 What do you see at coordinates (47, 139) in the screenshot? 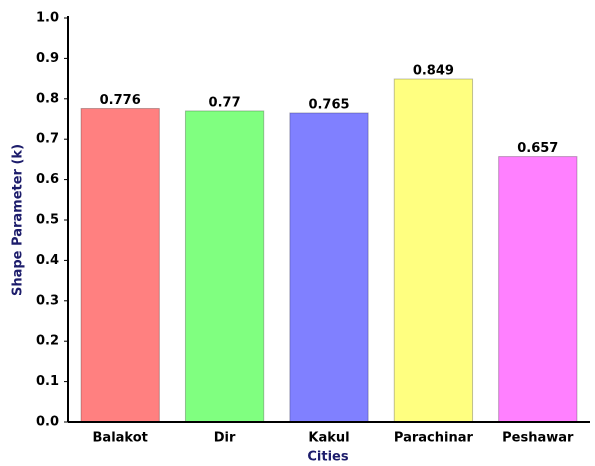
I see `y-tick-label: 0.7` at bounding box center [47, 139].